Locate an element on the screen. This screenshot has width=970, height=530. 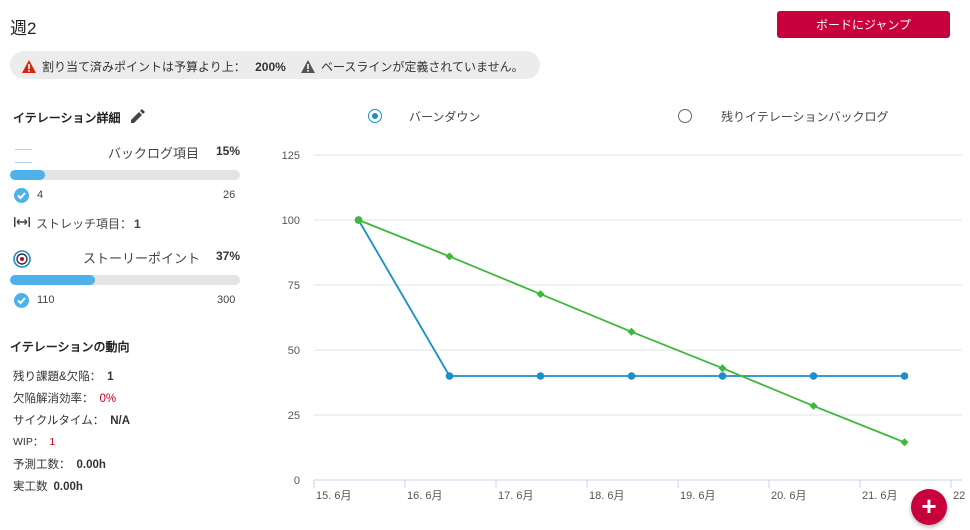
remaining-backlog-radio is located at coordinates (685, 116).